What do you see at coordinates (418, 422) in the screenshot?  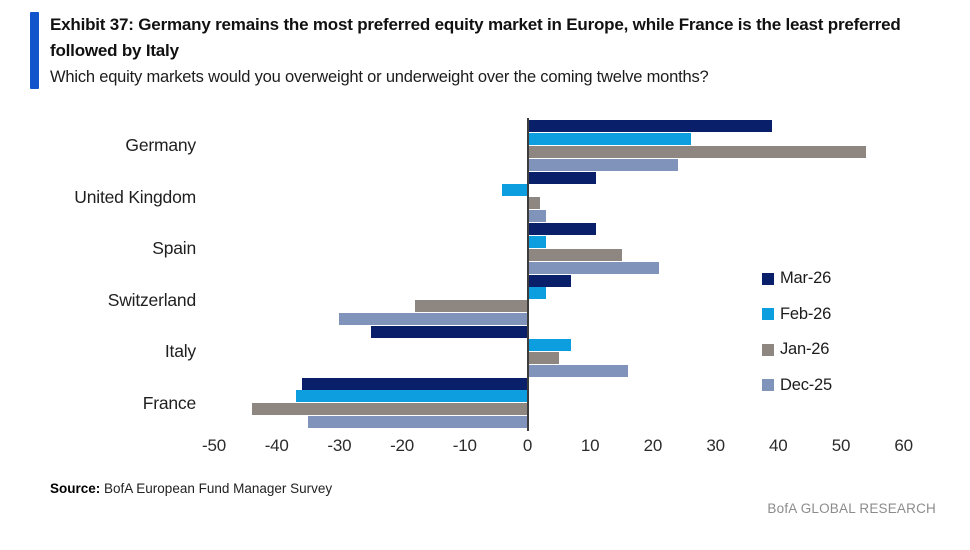 I see `bar-dec-25-france` at bounding box center [418, 422].